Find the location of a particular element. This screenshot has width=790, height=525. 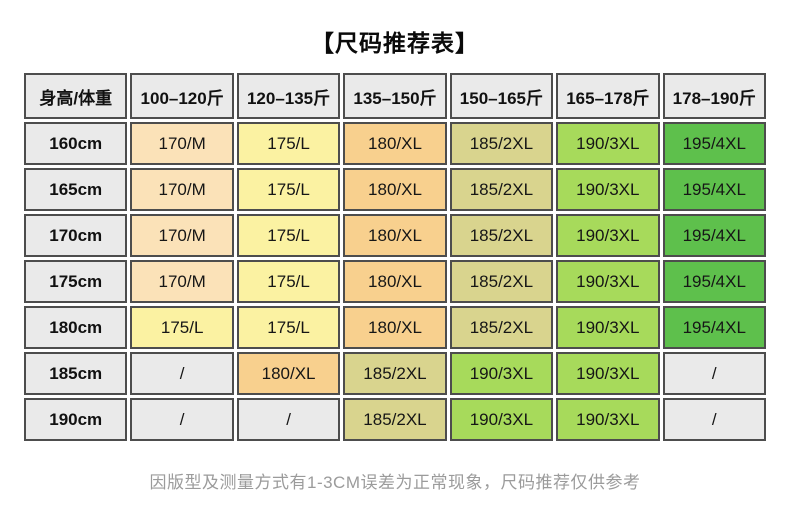

size-cell-r3-c1: 175/L is located at coordinates (288, 281).